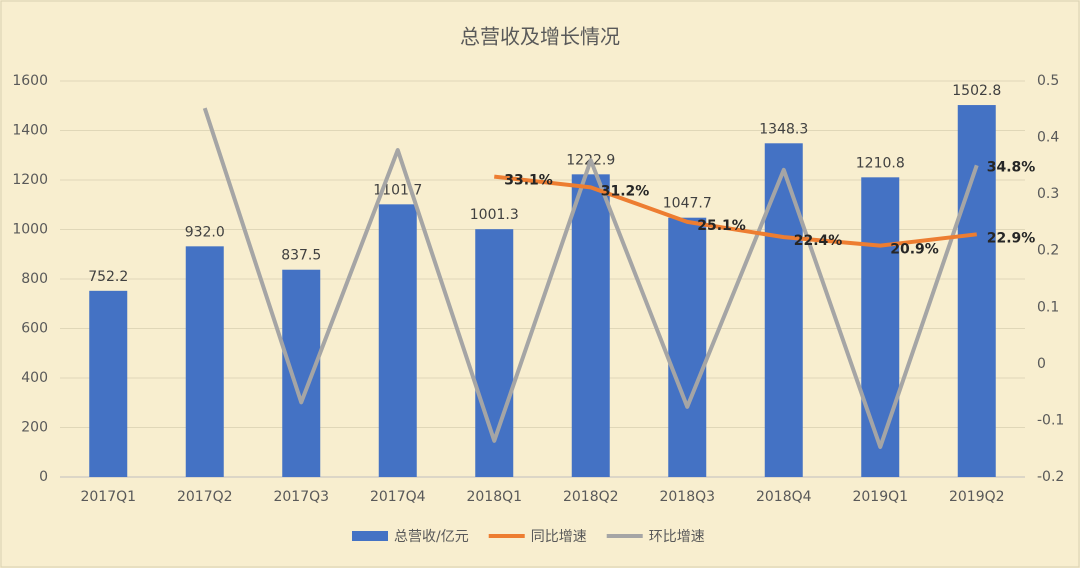 The height and width of the screenshot is (568, 1080). I want to click on bar-label: 1001.3, so click(494, 215).